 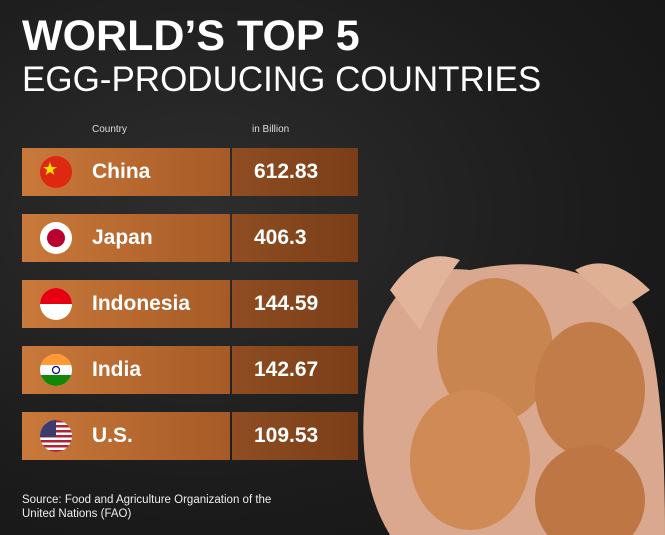 I want to click on country-cell: Indonesia, so click(x=126, y=304).